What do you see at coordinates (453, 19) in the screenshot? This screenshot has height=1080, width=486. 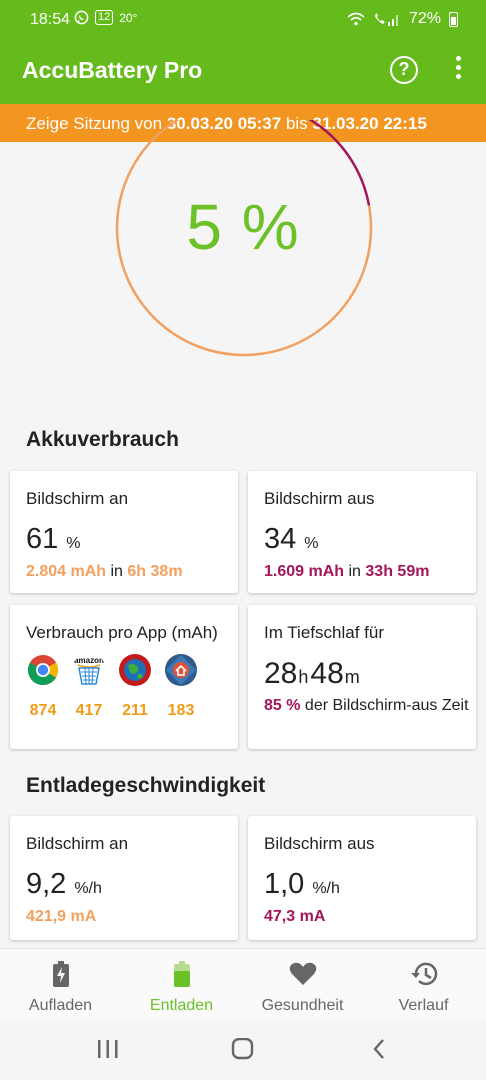 I see `battery-status-icon` at bounding box center [453, 19].